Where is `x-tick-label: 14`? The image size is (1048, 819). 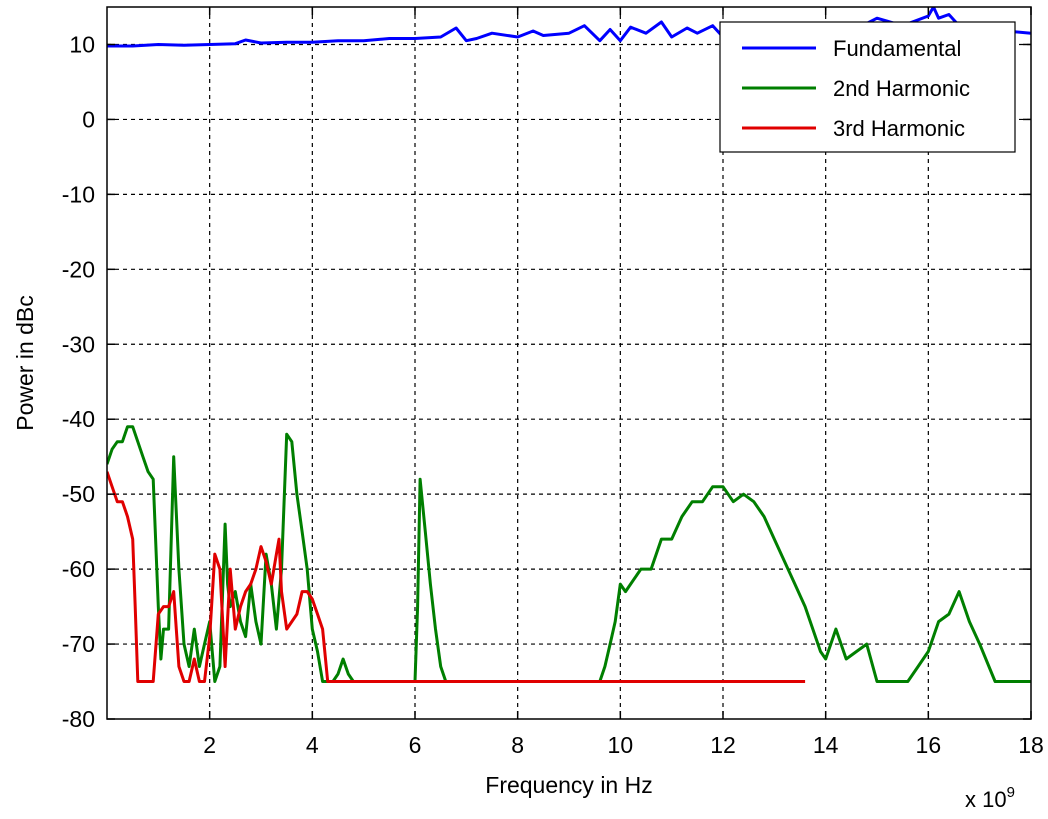
x-tick-label: 14 is located at coordinates (826, 745).